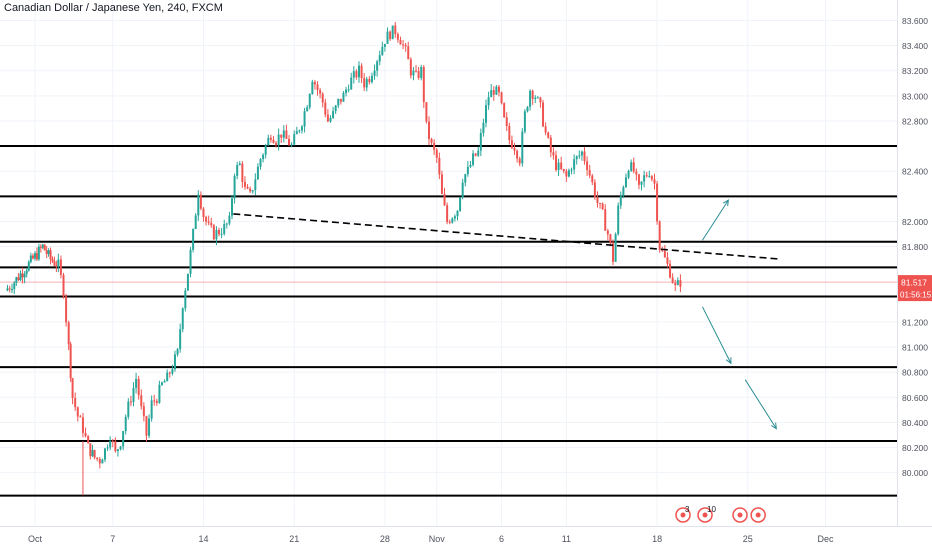 The width and height of the screenshot is (932, 550). Describe the element at coordinates (507, 236) in the screenshot. I see `dashed-trendline` at that location.